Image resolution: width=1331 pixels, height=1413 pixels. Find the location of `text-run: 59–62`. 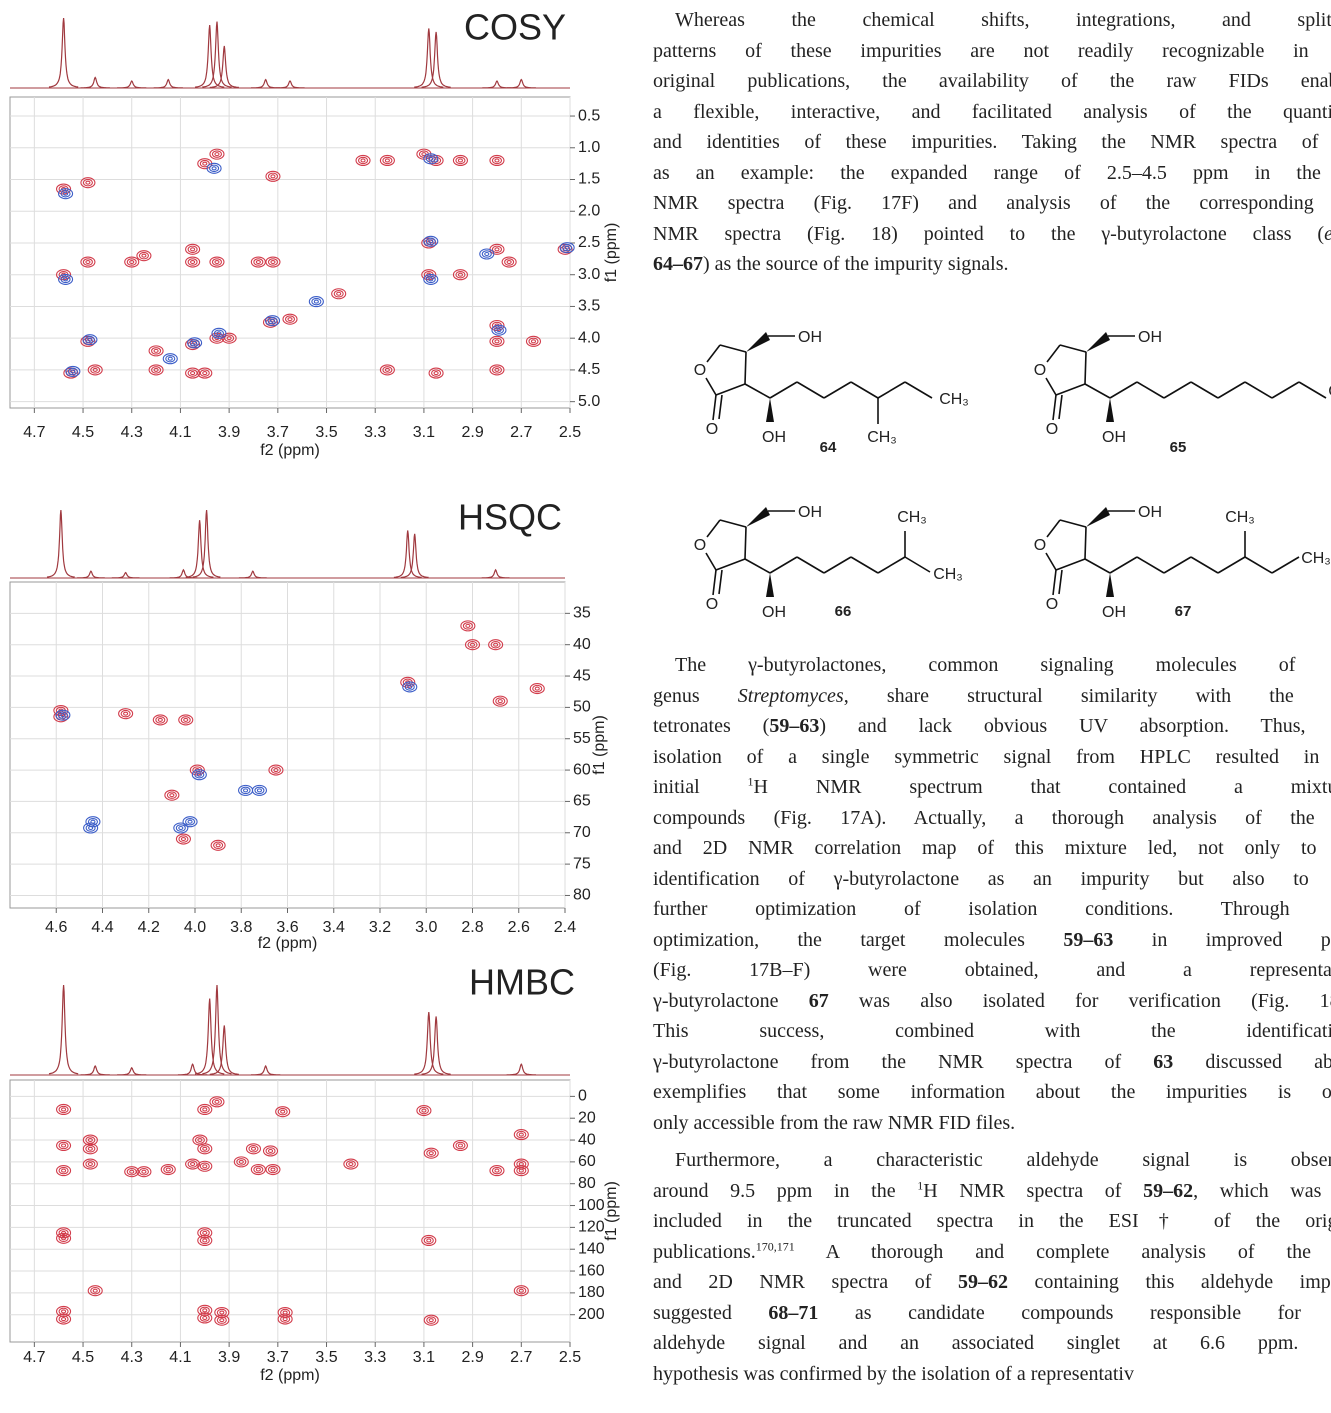

text-run: 59–62 is located at coordinates (1168, 1190).